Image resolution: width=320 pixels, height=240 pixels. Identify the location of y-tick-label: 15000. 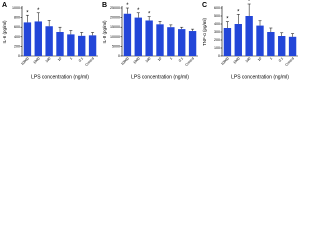
(115, 27).